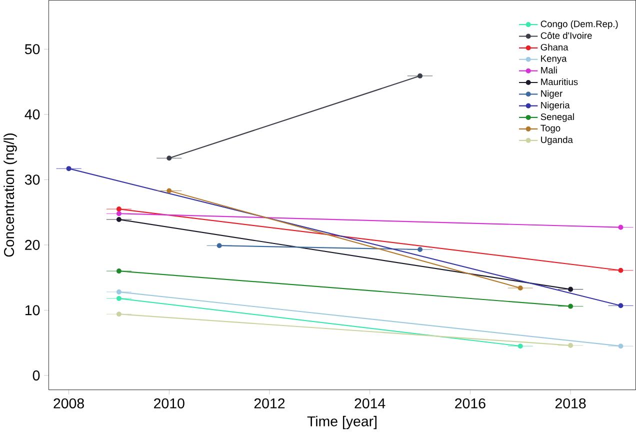  I want to click on legend-label: Mauritius, so click(559, 82).